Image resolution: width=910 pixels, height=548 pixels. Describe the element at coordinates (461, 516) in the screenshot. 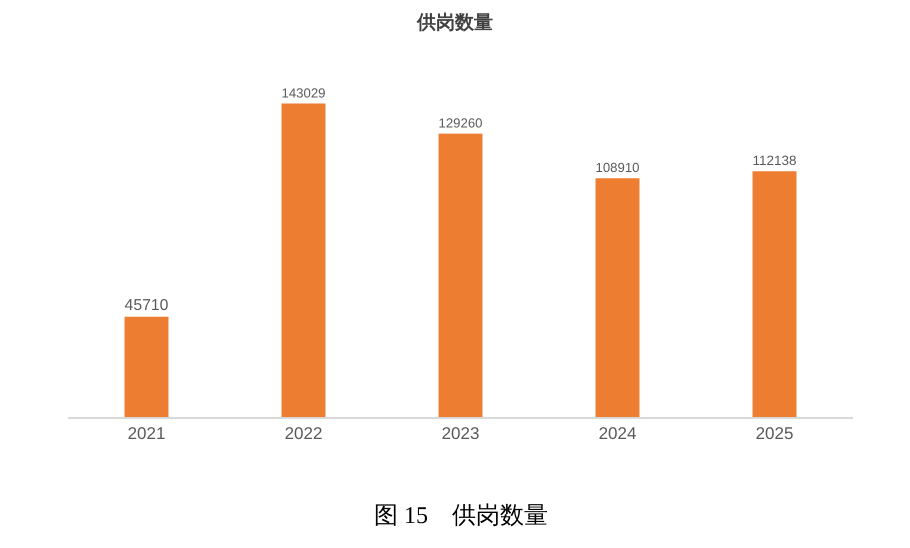

I see `caption: 图 15 供岗数量` at that location.